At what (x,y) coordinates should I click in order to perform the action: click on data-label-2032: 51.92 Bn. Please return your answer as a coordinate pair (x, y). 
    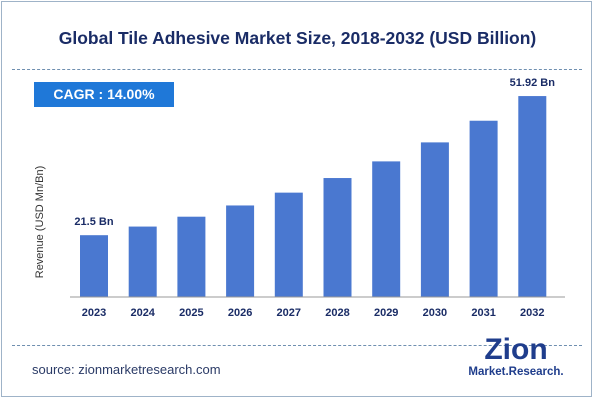
    Looking at the image, I should click on (533, 83).